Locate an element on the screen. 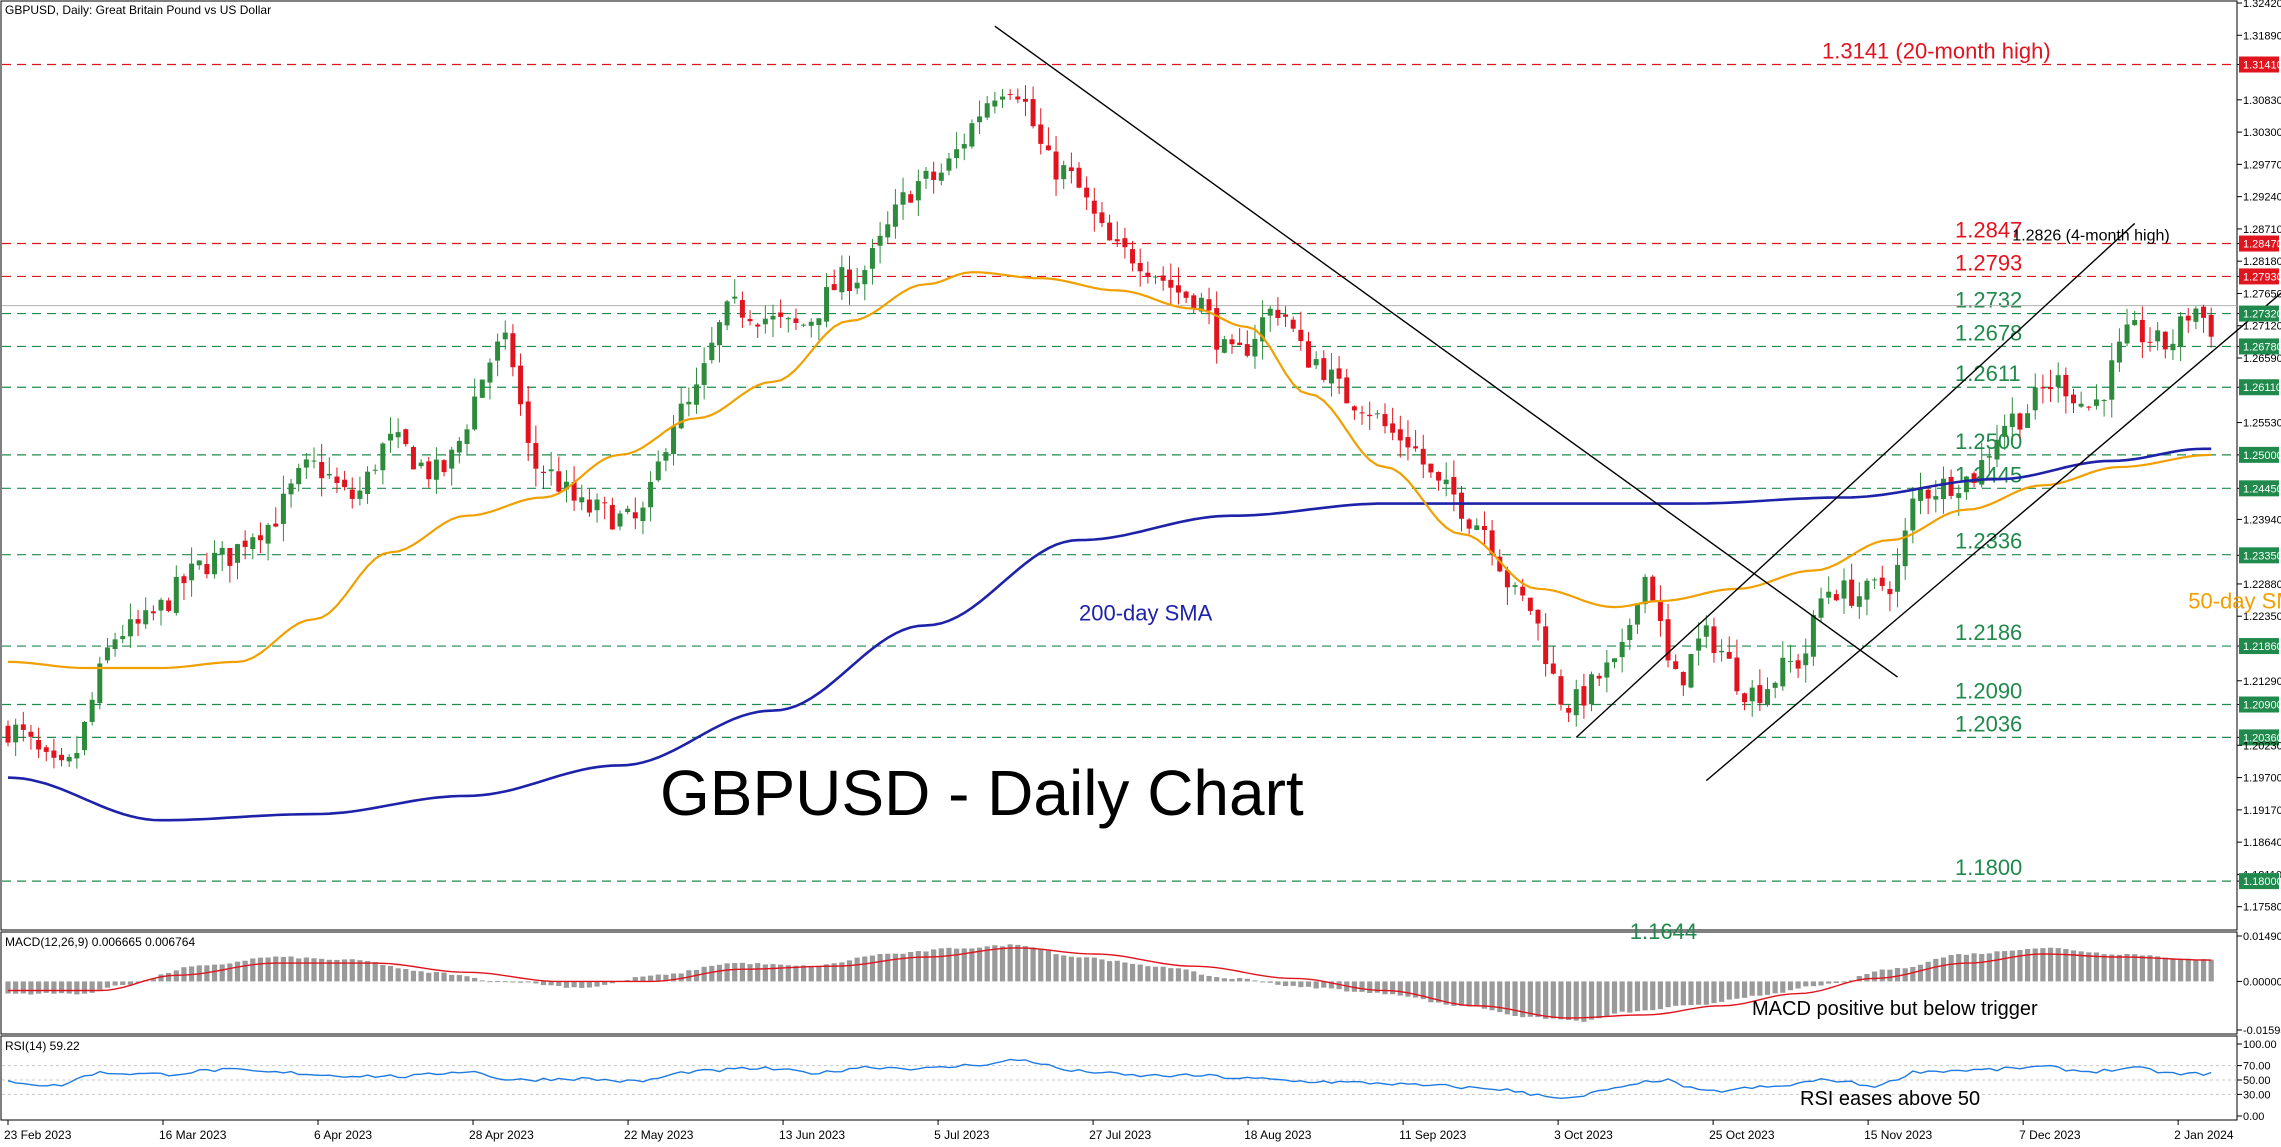 This screenshot has width=2281, height=1147. y-tick-label: 1.22350 is located at coordinates (2262, 617).